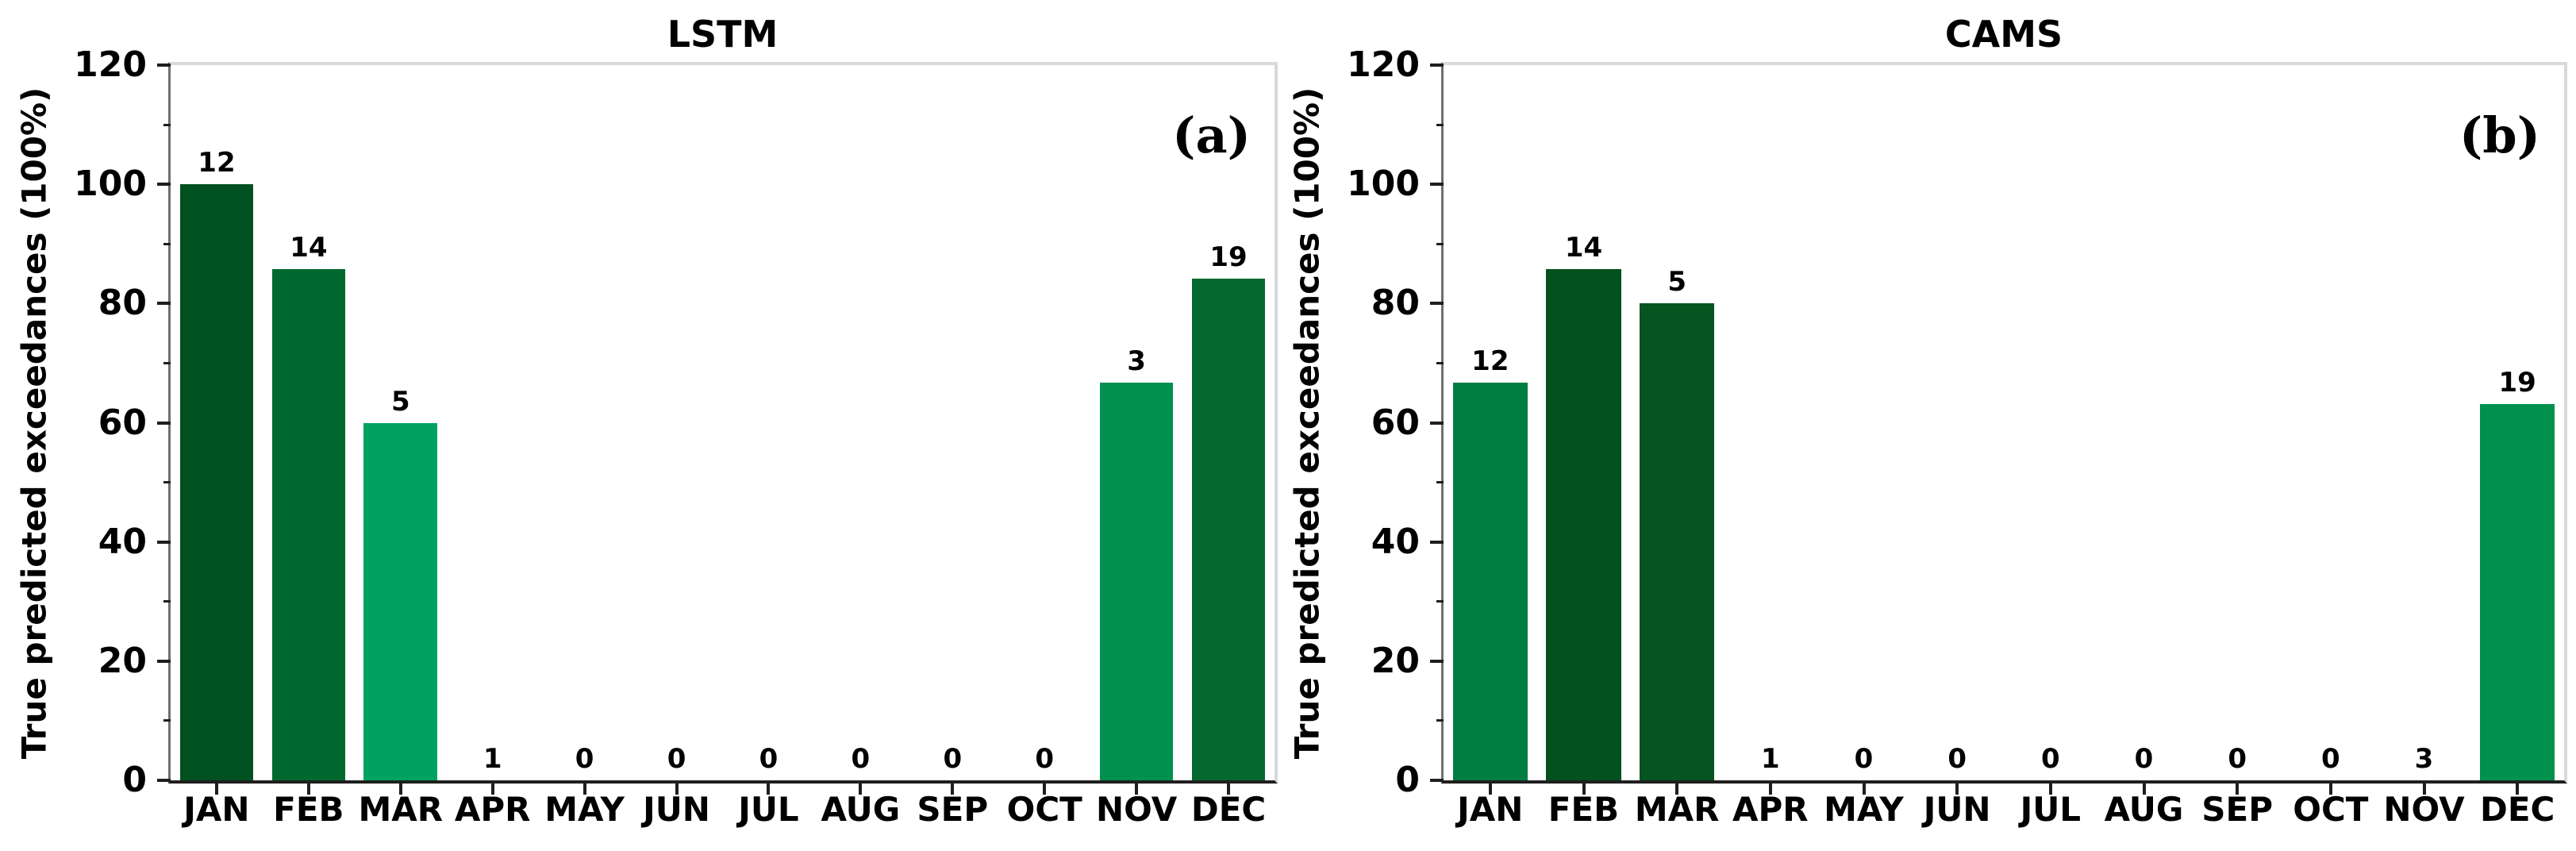  What do you see at coordinates (1228, 529) in the screenshot?
I see `bar-dec` at bounding box center [1228, 529].